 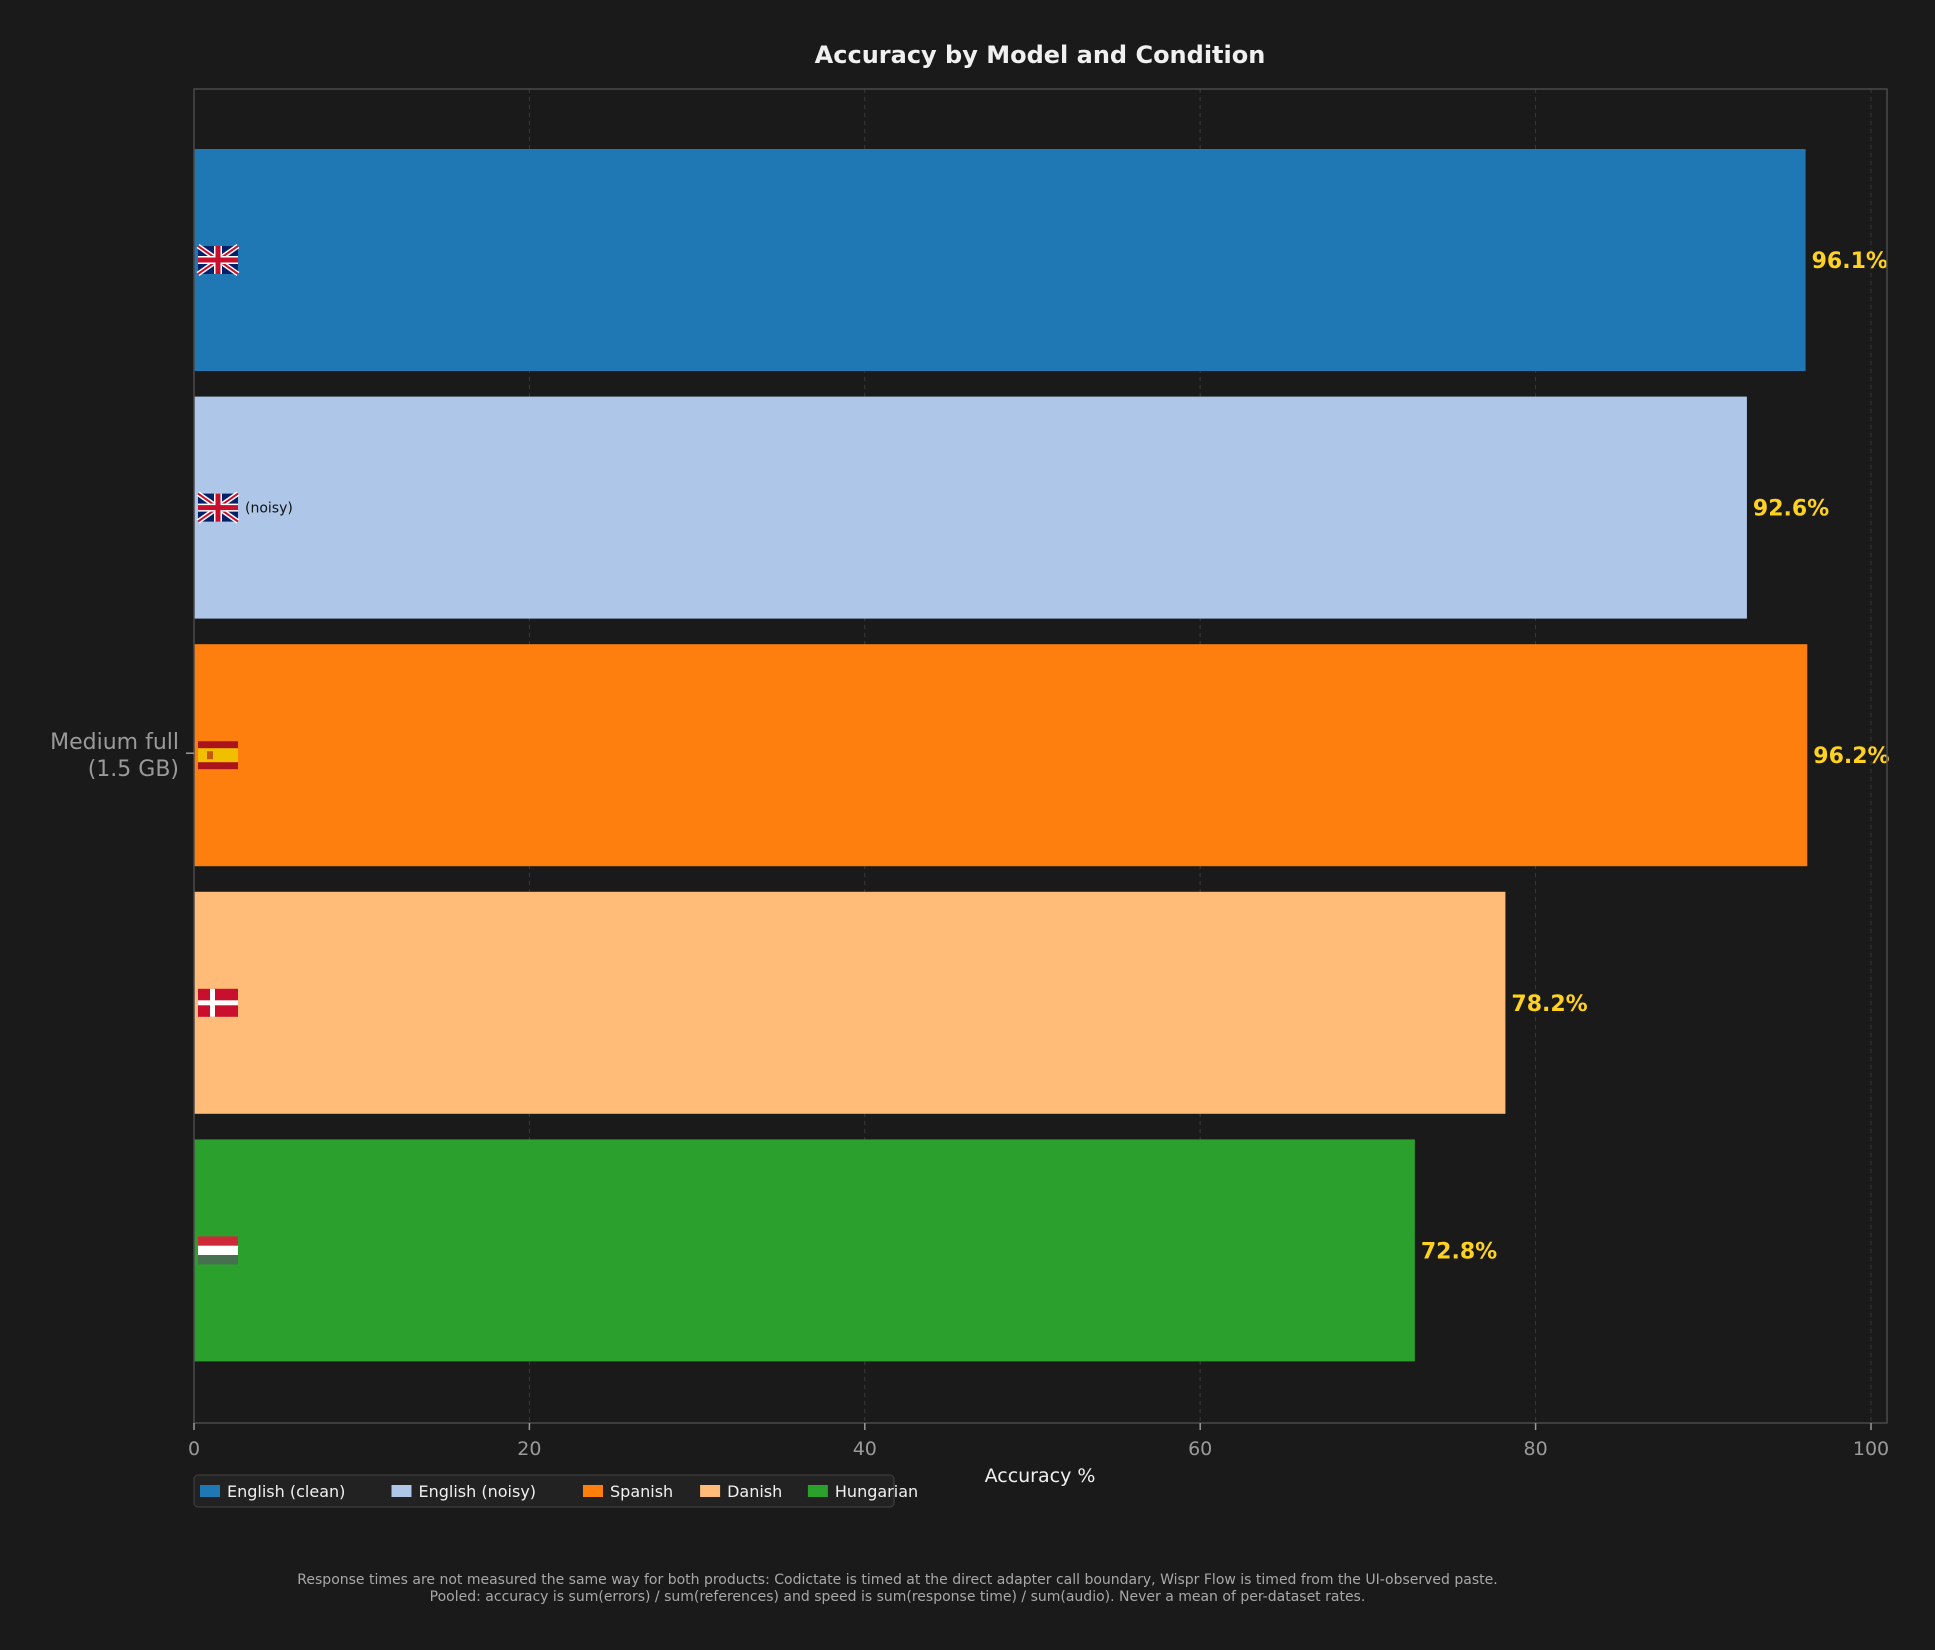 I want to click on bar-hungarian, so click(x=804, y=1250).